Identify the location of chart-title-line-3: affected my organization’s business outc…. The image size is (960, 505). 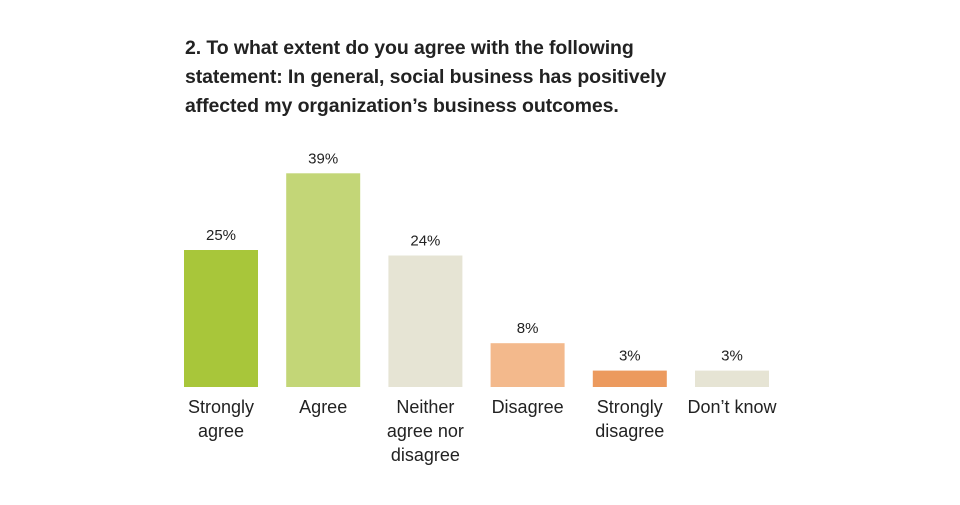
(402, 106).